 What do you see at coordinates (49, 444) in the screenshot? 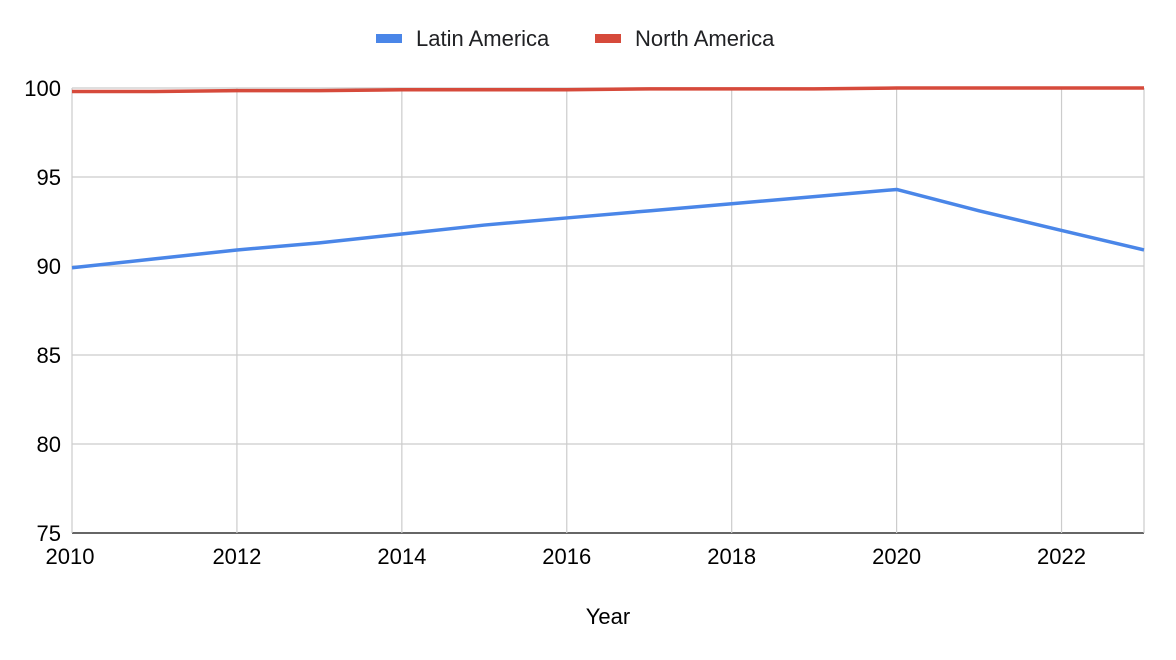
I see `y-tick-label: 80` at bounding box center [49, 444].